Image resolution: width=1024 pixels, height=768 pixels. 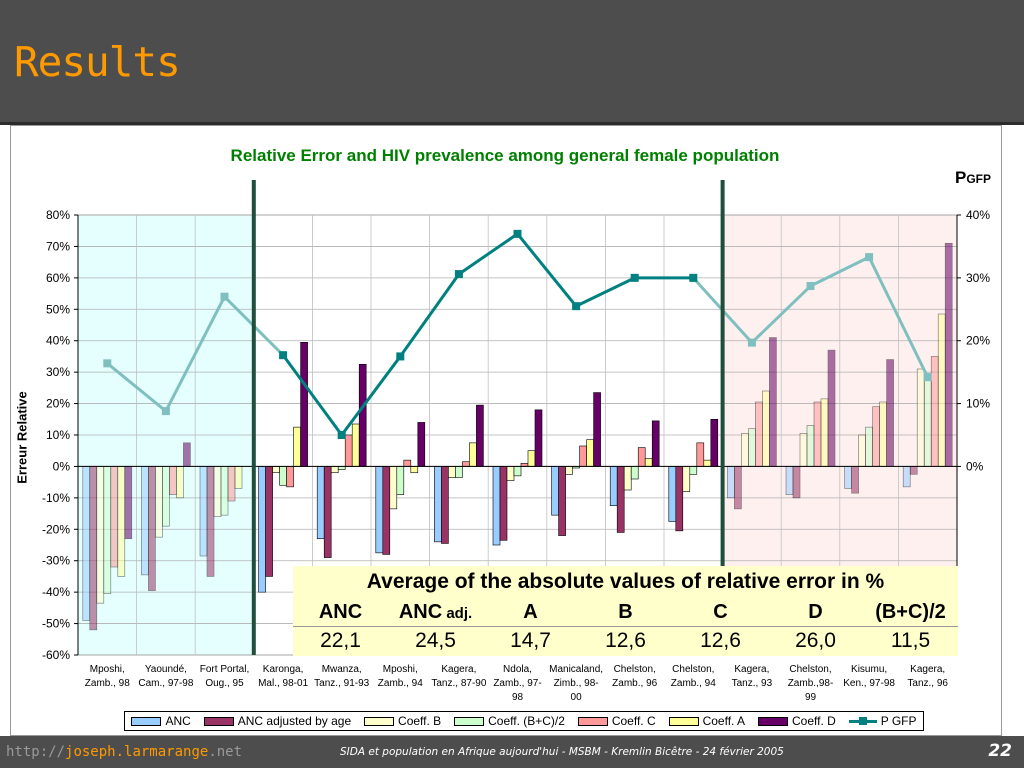 I want to click on y2-axis-label-sub: GFP, so click(x=979, y=179).